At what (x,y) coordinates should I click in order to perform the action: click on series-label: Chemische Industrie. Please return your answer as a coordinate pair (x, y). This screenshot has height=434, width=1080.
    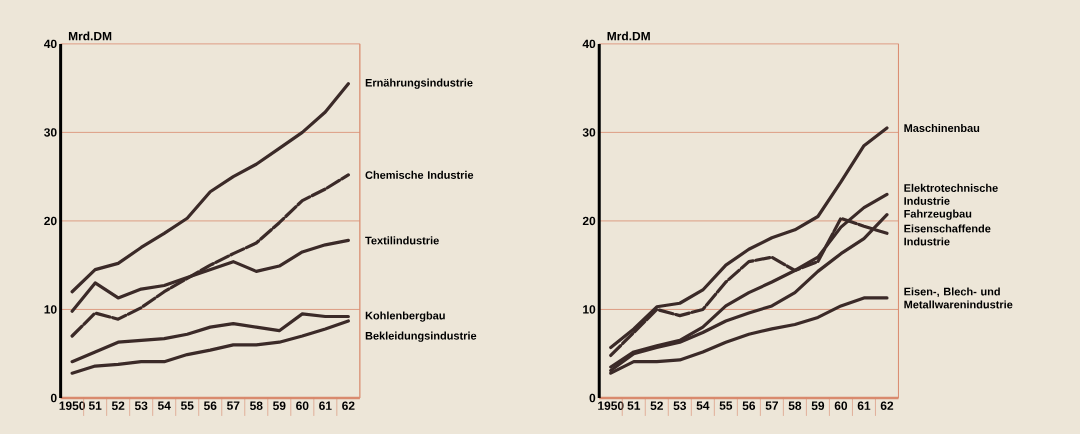
    Looking at the image, I should click on (419, 174).